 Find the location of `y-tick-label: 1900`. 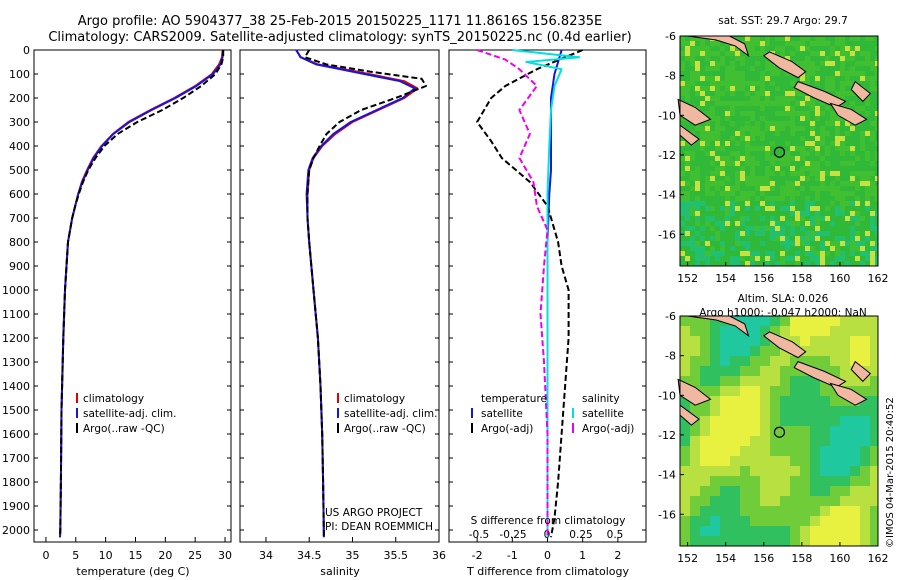

y-tick-label: 1900 is located at coordinates (16, 506).